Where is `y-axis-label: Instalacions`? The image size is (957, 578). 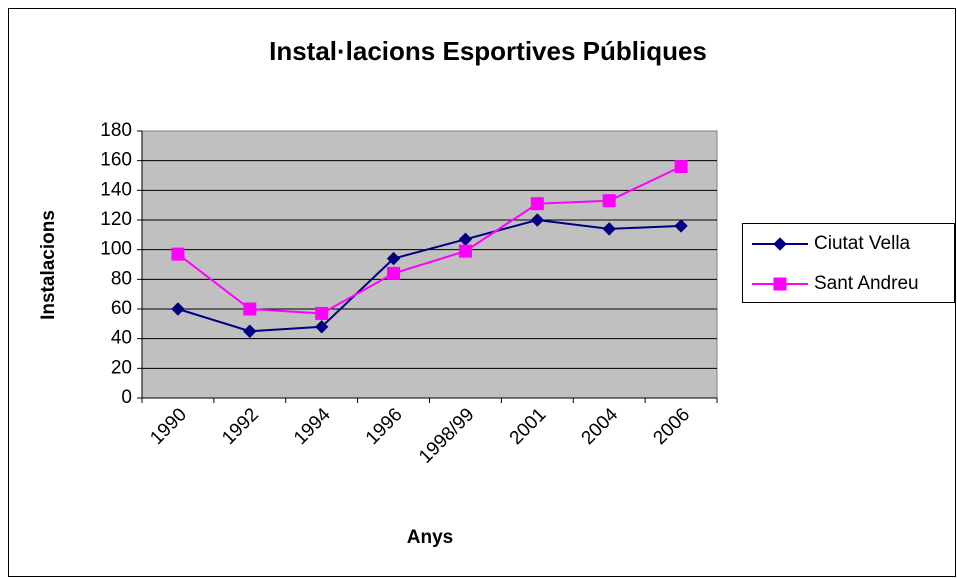
y-axis-label: Instalacions is located at coordinates (48, 265).